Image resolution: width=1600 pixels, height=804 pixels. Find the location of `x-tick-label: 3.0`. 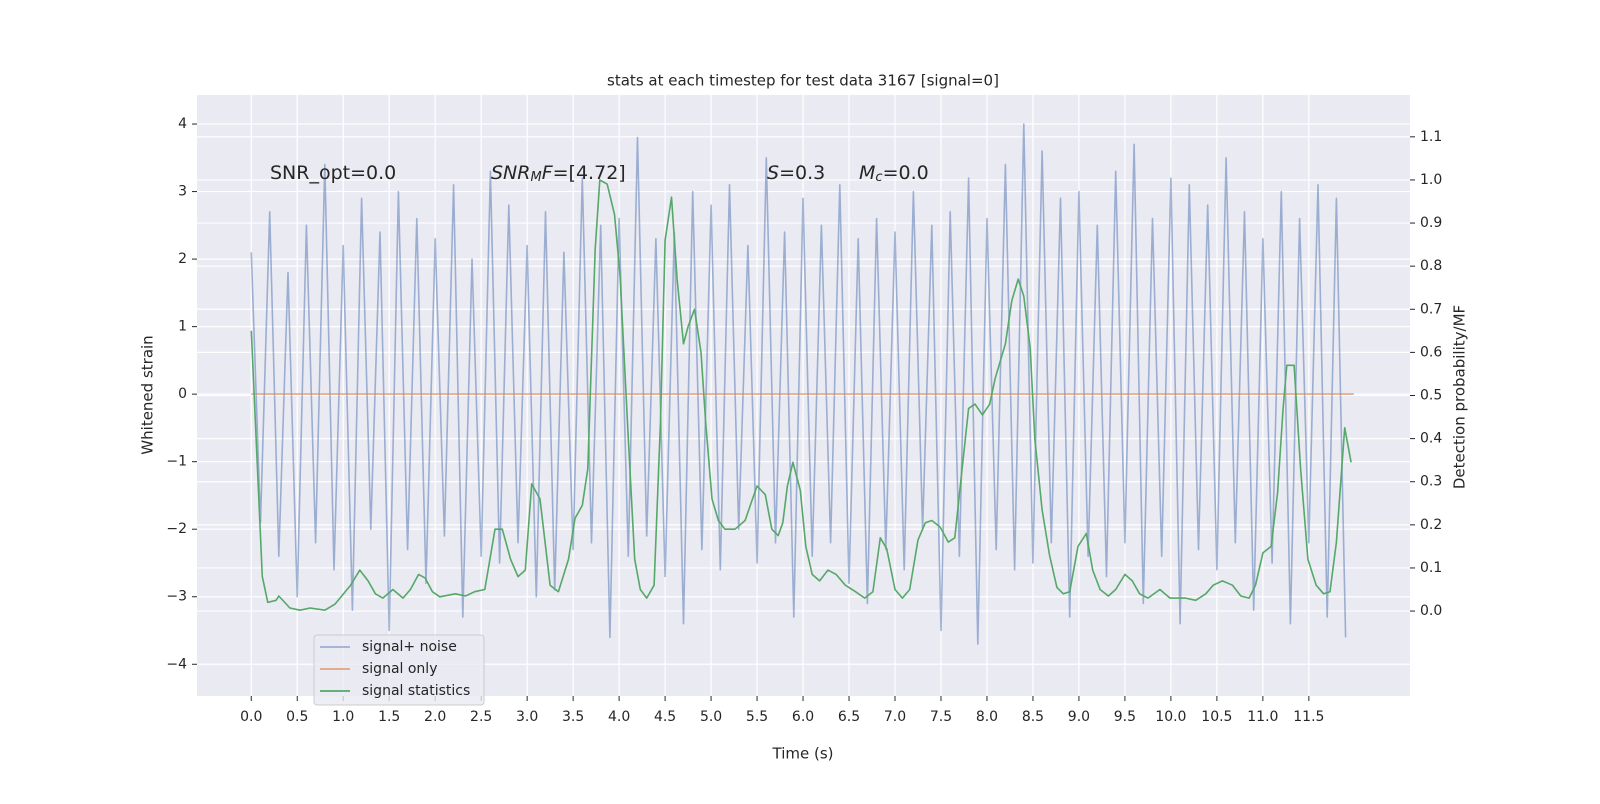

x-tick-label: 3.0 is located at coordinates (527, 717).